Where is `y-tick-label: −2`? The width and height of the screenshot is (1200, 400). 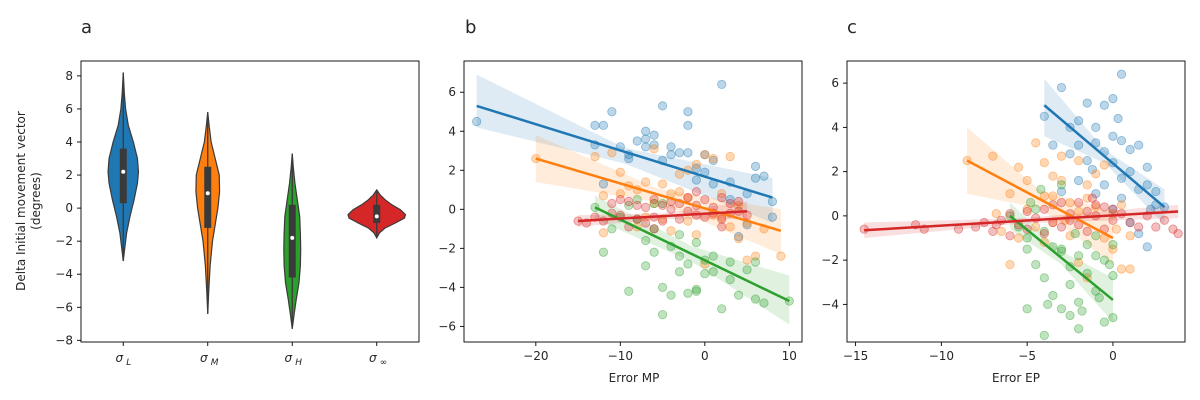 y-tick-label: −2 is located at coordinates (830, 260).